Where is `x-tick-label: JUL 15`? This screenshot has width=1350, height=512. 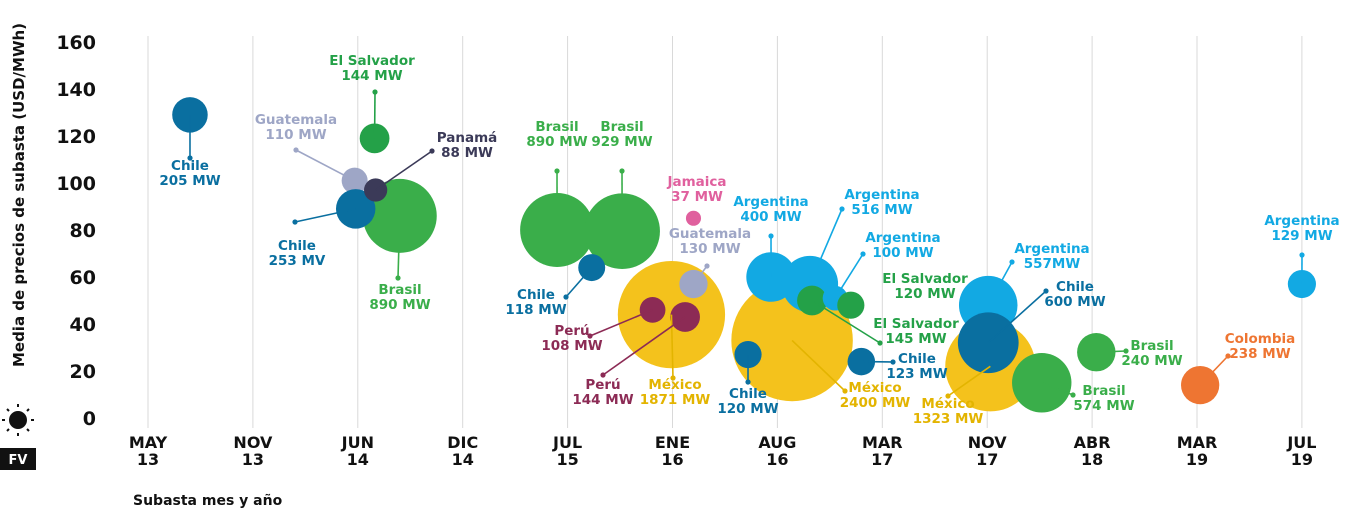
x-tick-label: JUL 15 is located at coordinates (567, 451).